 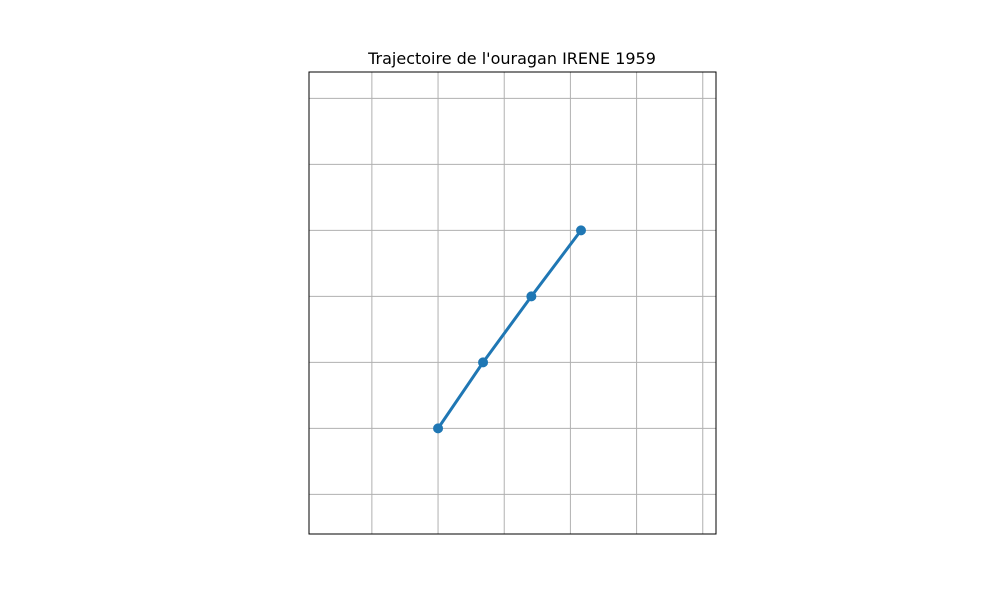 I want to click on trajectory-line, so click(x=509, y=329).